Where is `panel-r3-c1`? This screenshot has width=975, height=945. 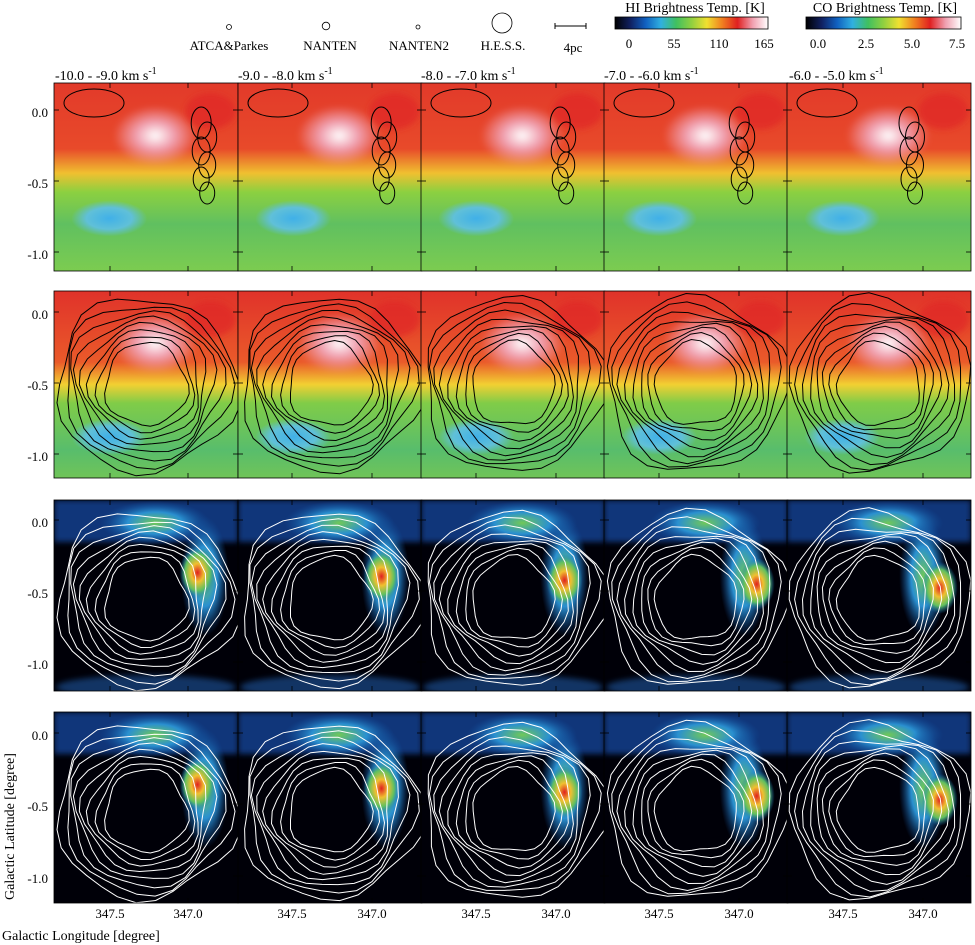 panel-r3-c1 is located at coordinates (146, 595).